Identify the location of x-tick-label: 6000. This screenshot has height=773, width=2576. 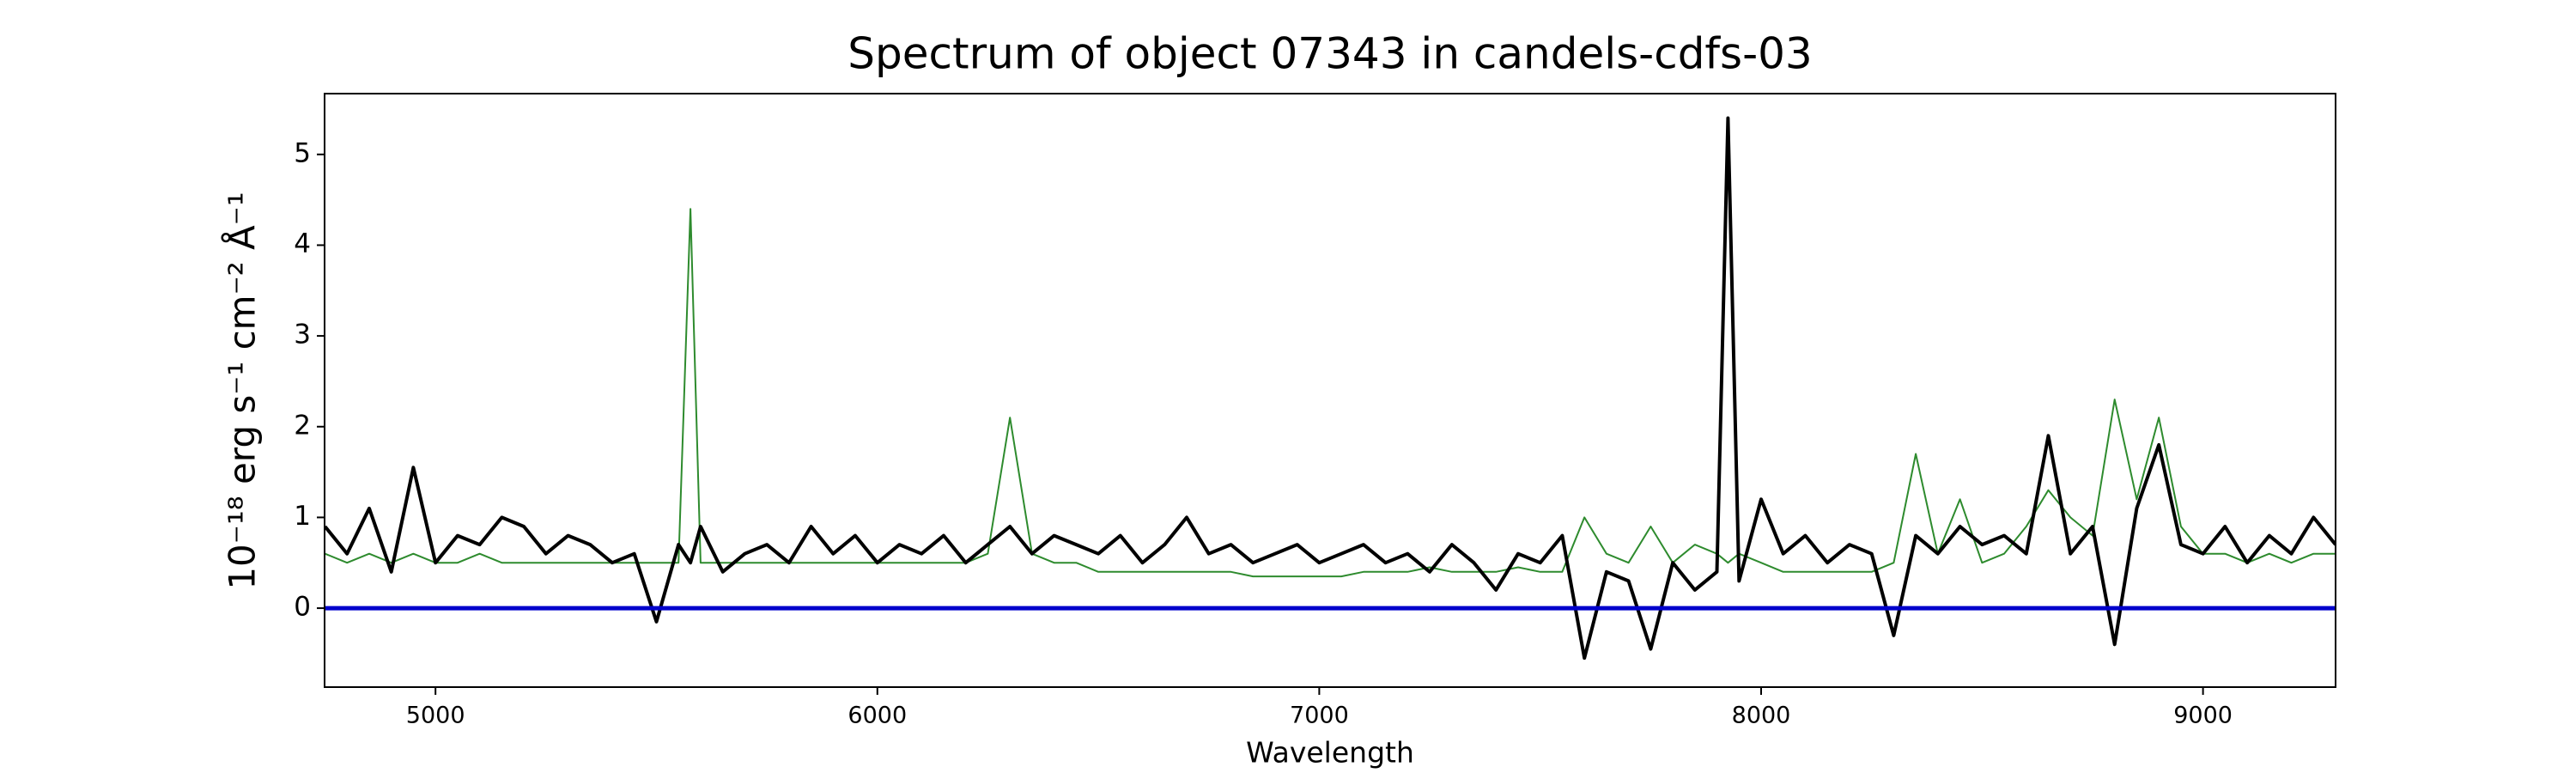
(878, 716).